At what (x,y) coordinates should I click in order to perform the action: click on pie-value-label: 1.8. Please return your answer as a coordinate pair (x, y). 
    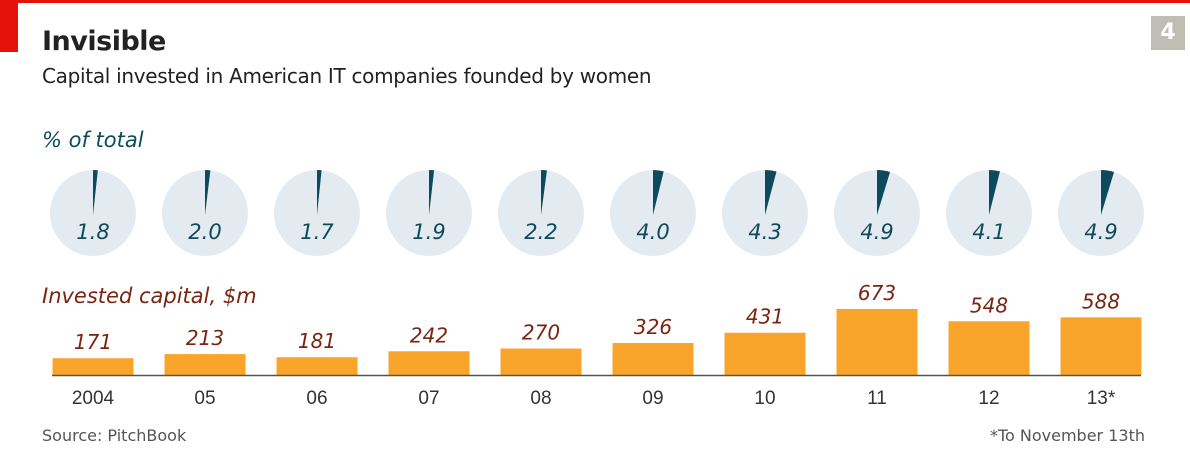
    Looking at the image, I should click on (92, 232).